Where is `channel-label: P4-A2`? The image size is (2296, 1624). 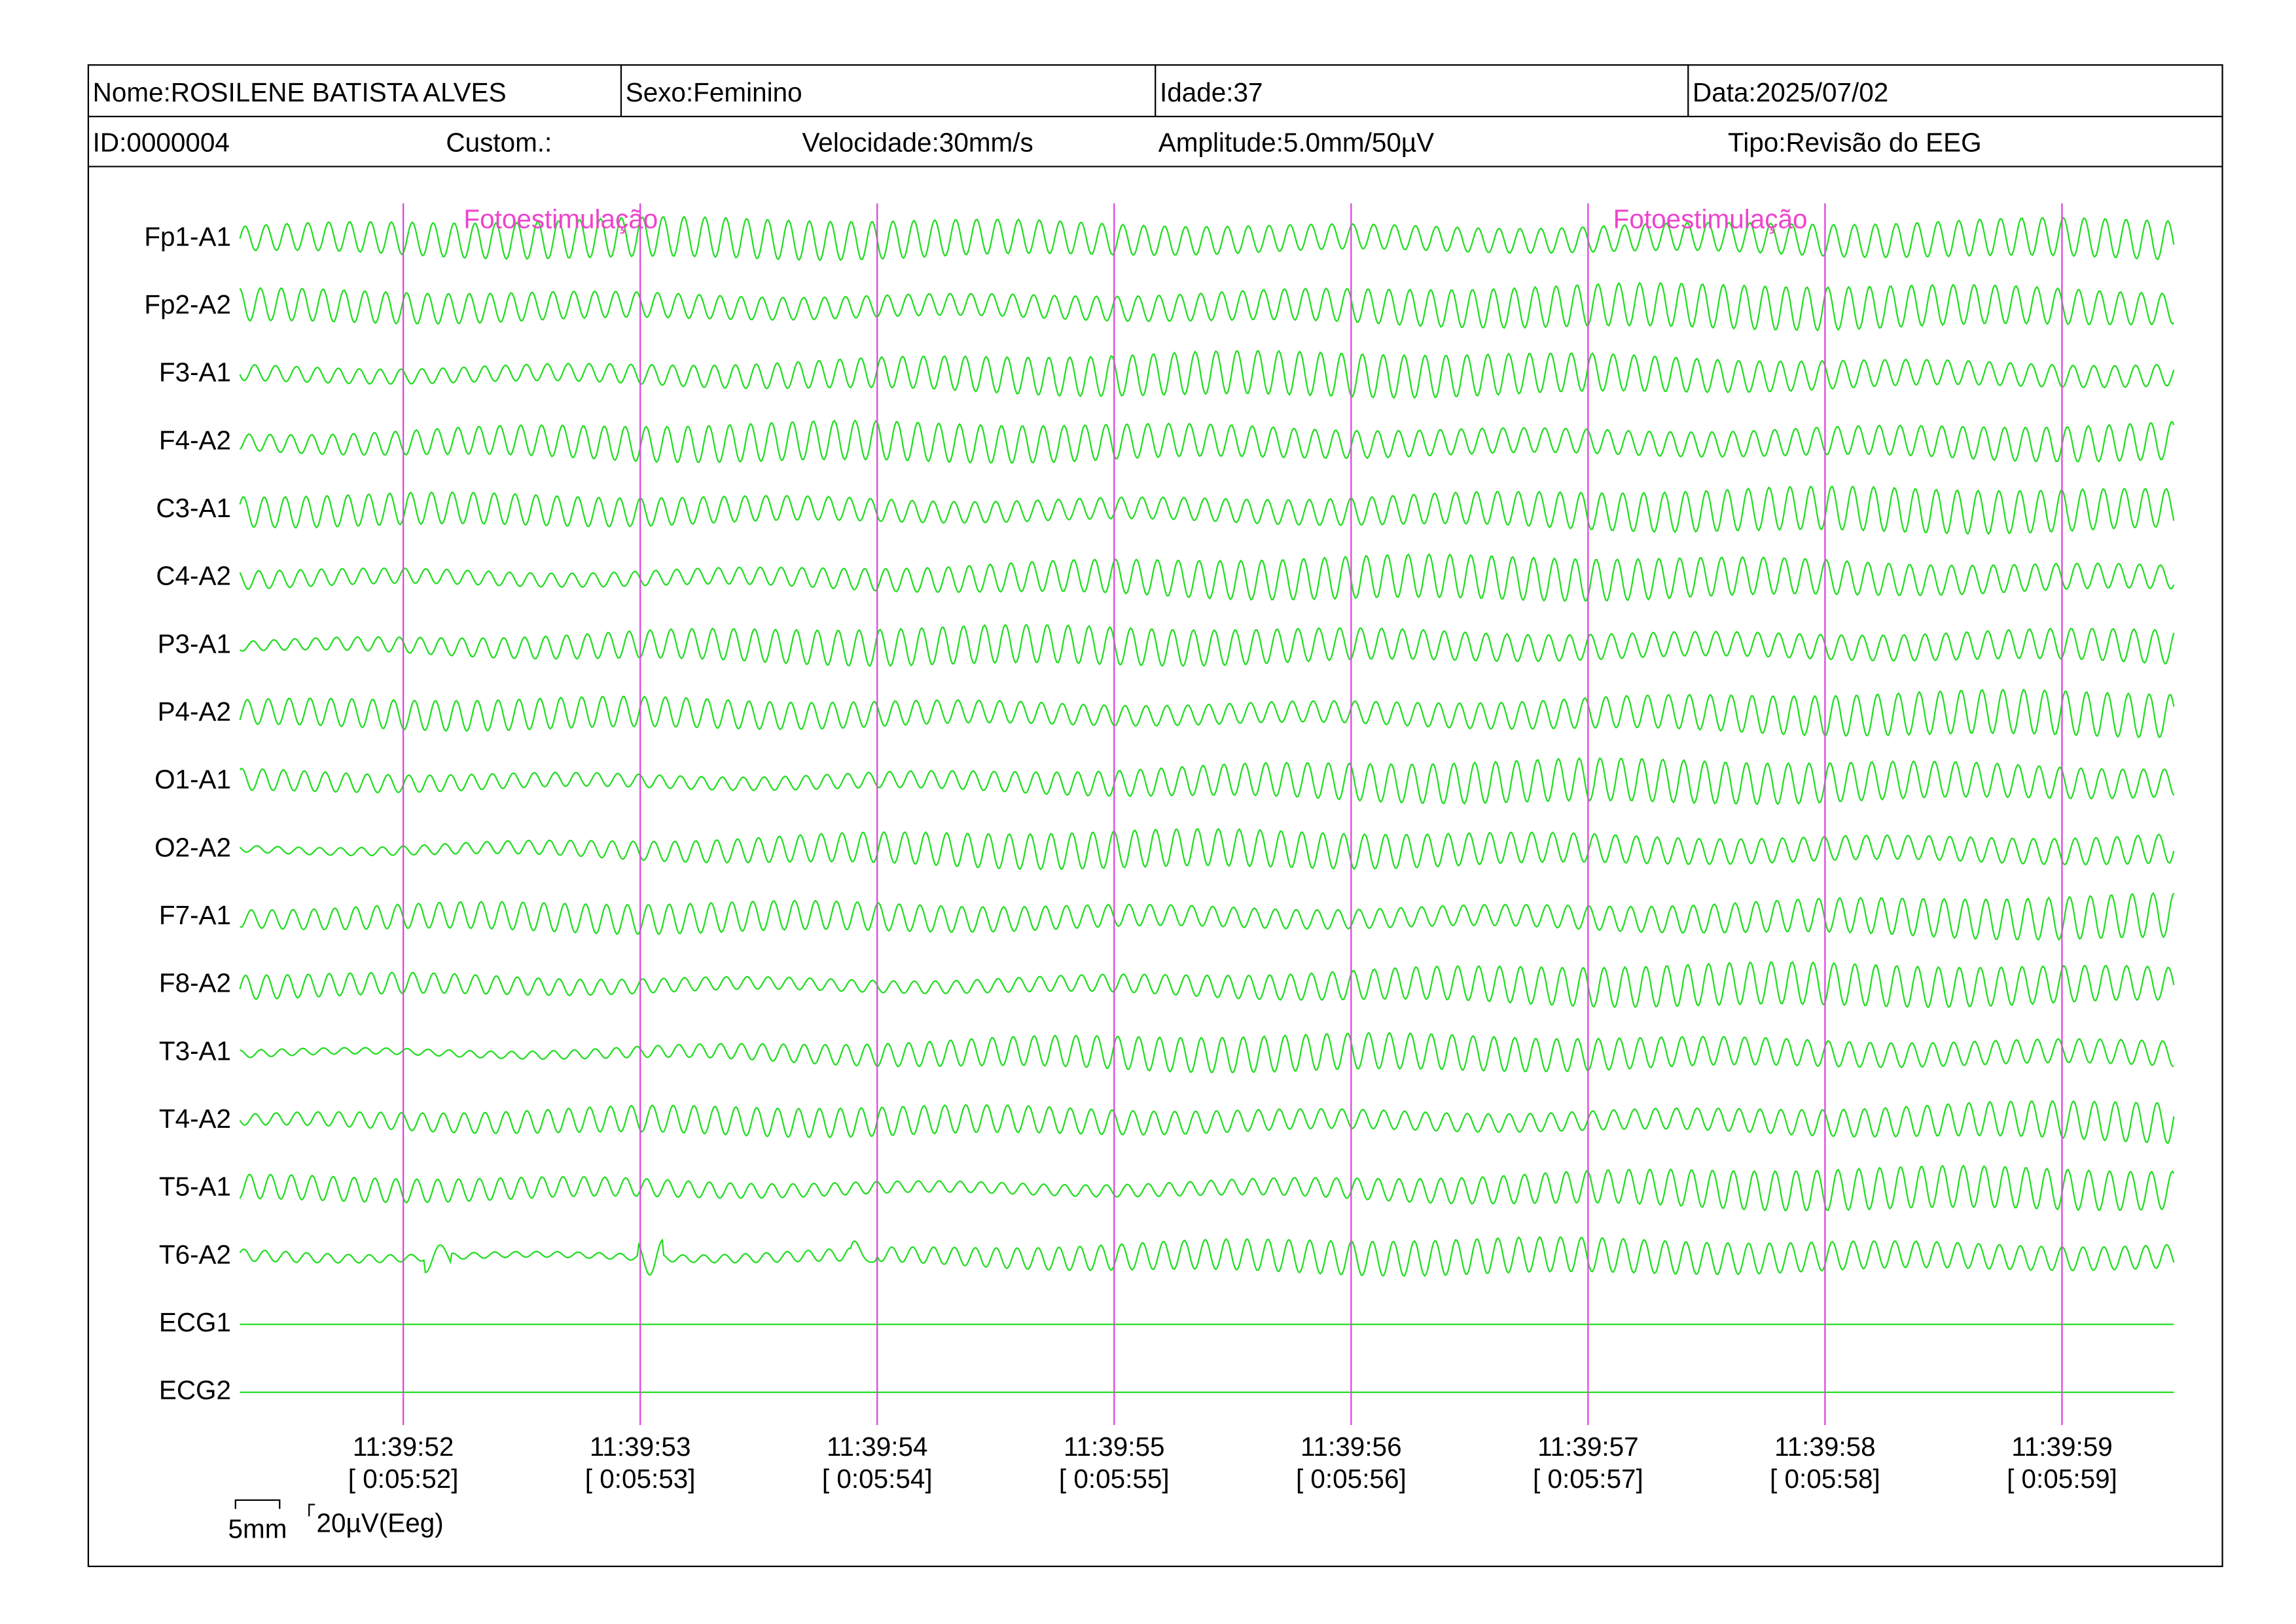
channel-label: P4-A2 is located at coordinates (194, 711).